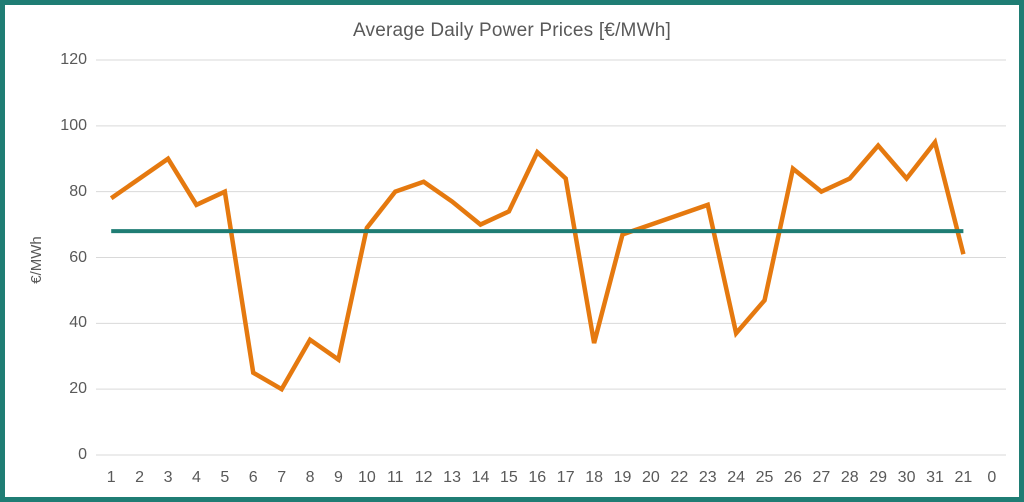 Image resolution: width=1024 pixels, height=502 pixels. Describe the element at coordinates (849, 477) in the screenshot. I see `x-tick-label: 28` at that location.